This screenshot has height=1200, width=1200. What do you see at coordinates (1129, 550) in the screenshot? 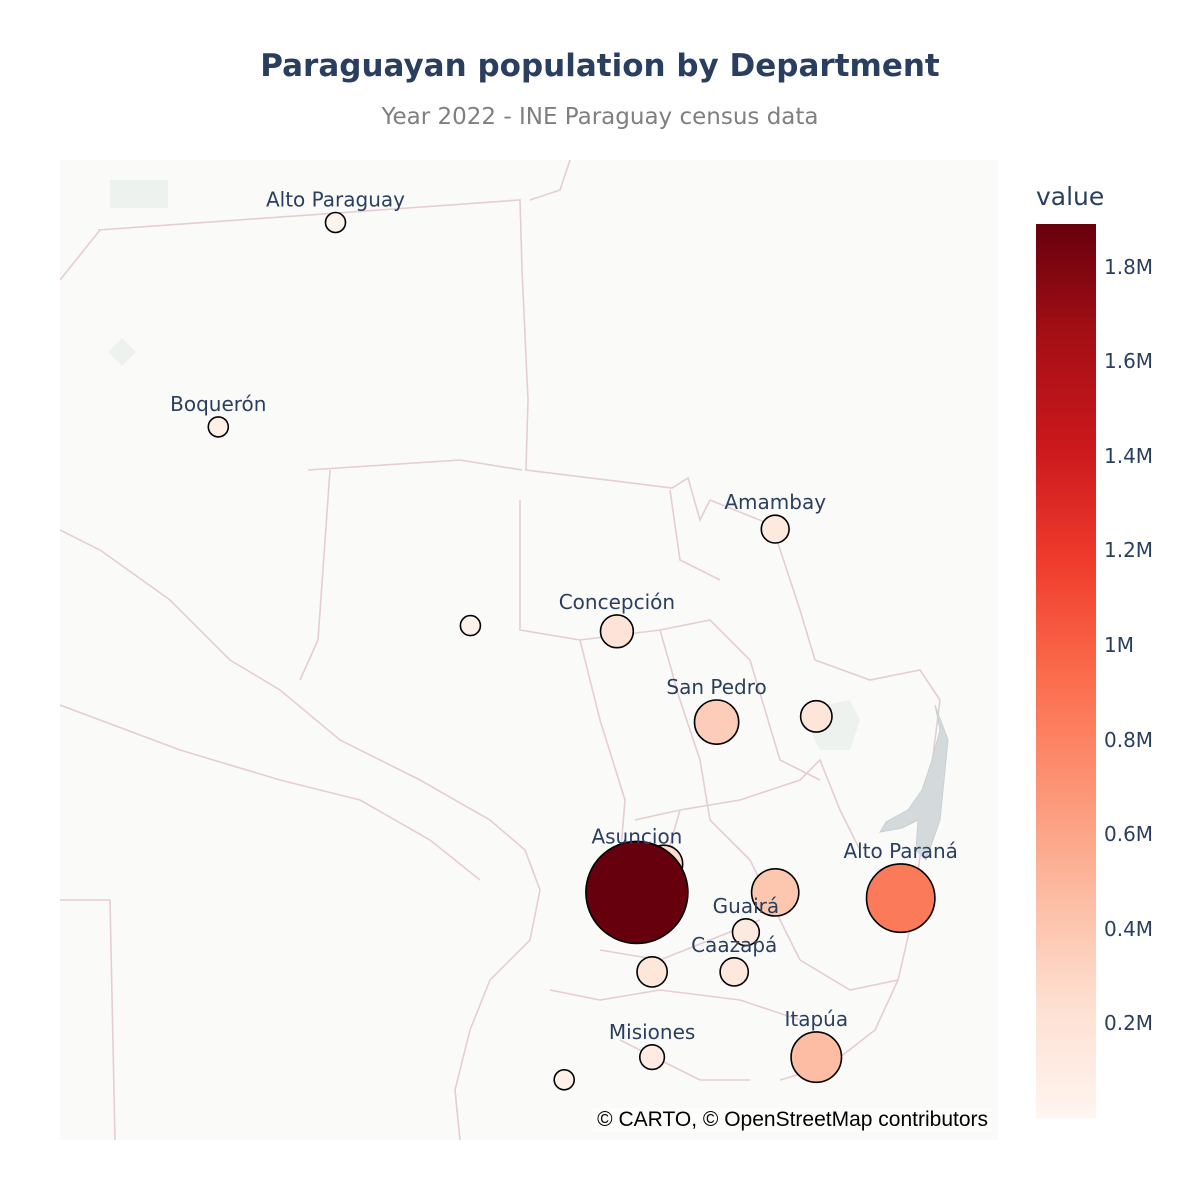
I see `colorbar-tick-label: 1.2M` at bounding box center [1129, 550].